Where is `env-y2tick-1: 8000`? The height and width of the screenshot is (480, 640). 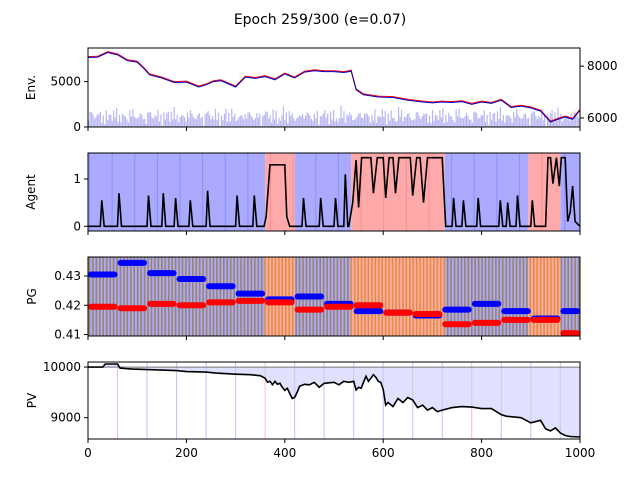
env-y2tick-1: 8000 is located at coordinates (599, 66).